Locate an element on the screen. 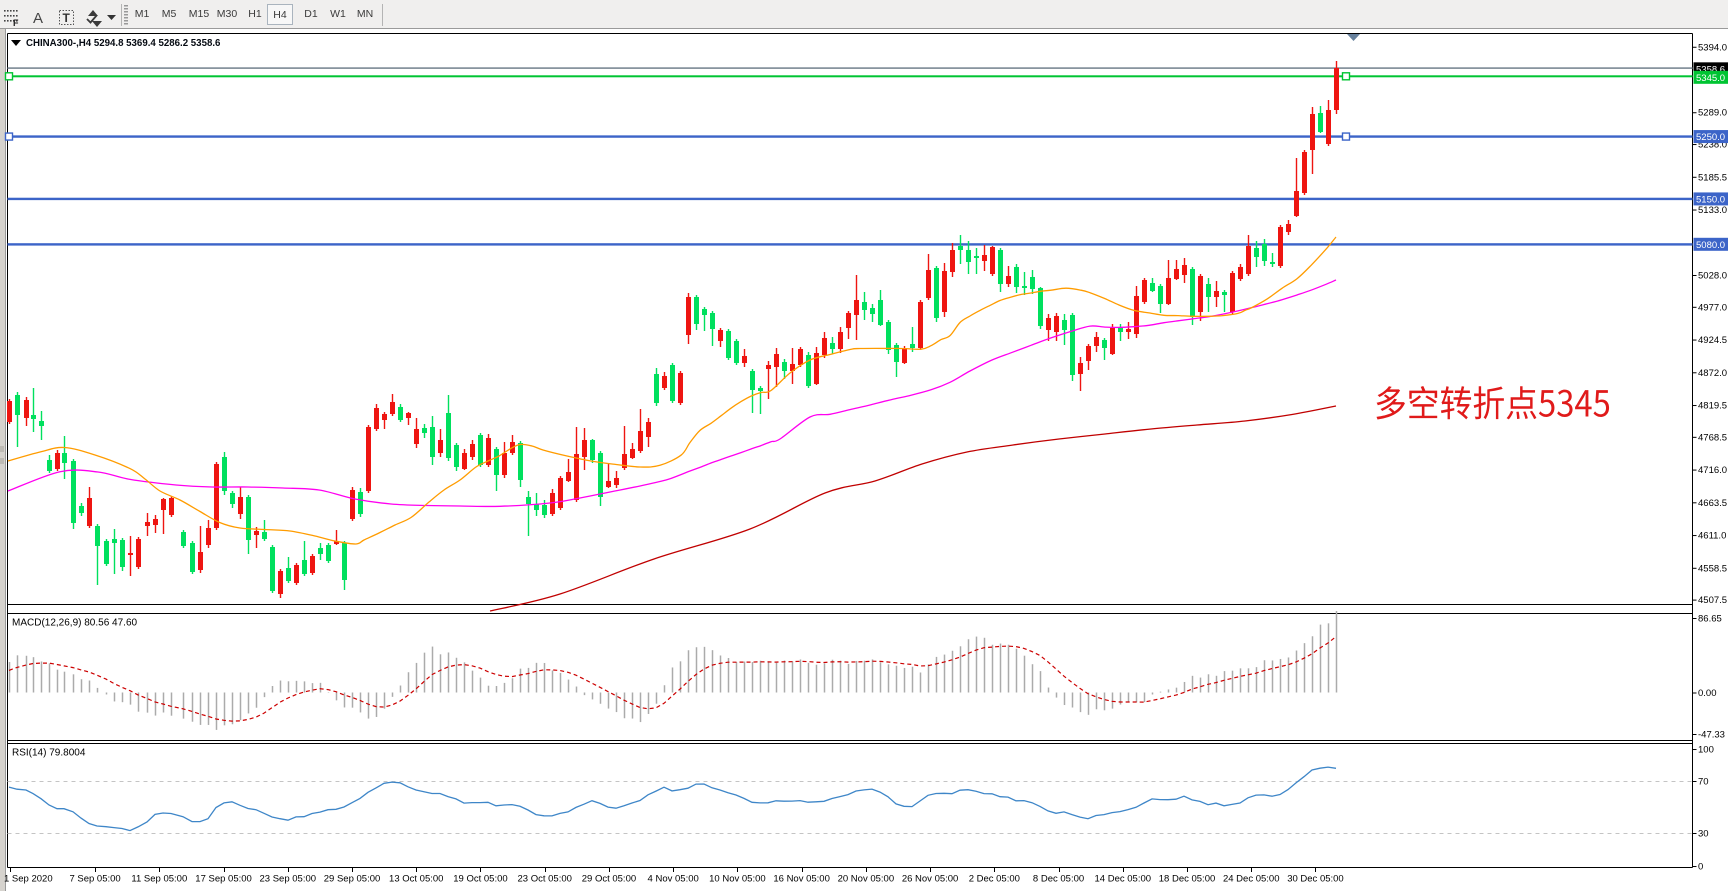  svg-text: 4507.5 is located at coordinates (1712, 600).